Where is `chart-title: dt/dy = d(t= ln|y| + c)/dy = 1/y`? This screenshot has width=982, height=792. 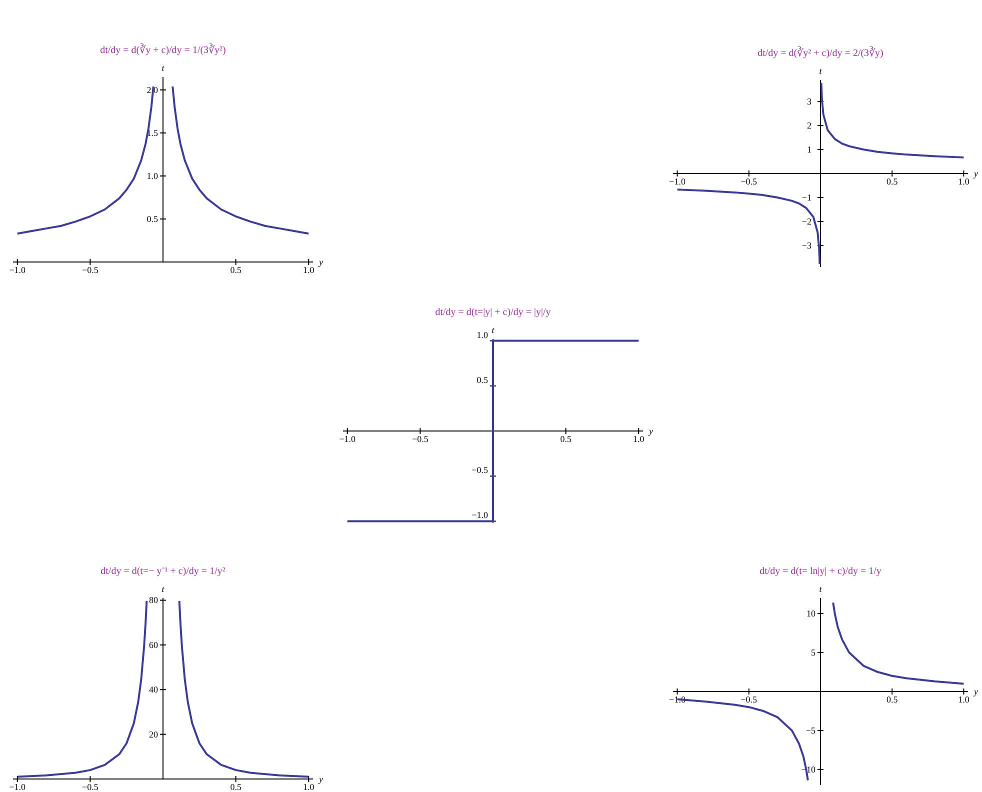
chart-title: dt/dy = d(t= ln|y| + c)/dy = 1/y is located at coordinates (821, 571).